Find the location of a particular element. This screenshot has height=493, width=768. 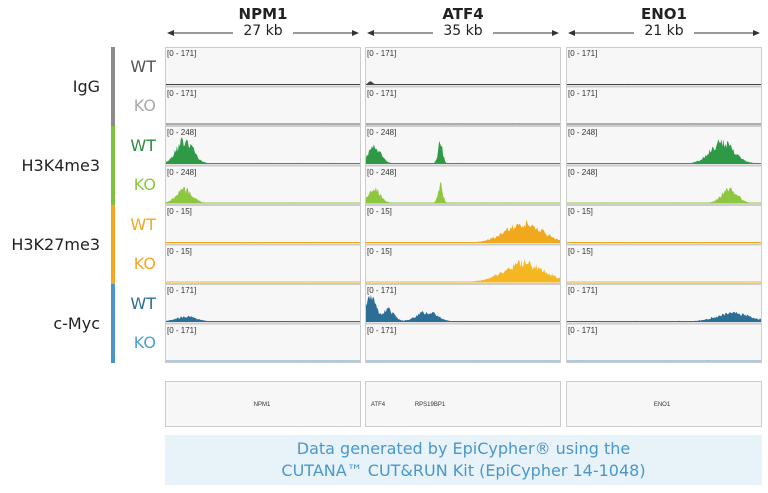

group-label: H3K4me3 is located at coordinates (61, 165).